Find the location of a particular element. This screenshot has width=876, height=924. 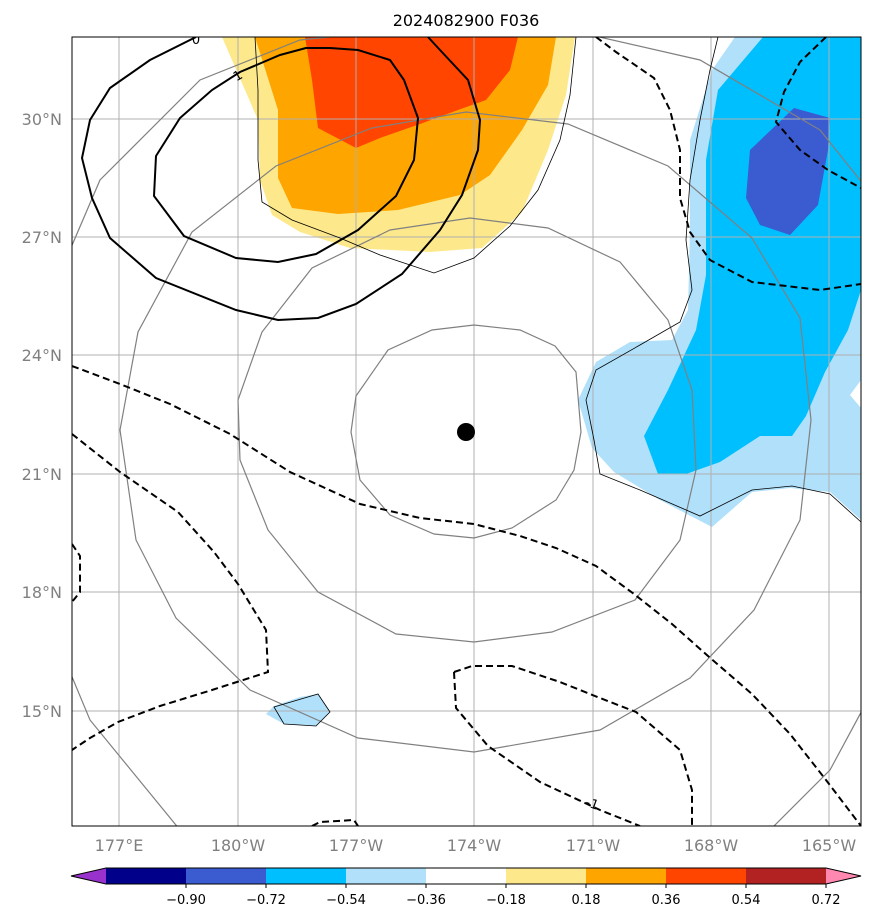

lat-tick-label: 21°N is located at coordinates (42, 474).